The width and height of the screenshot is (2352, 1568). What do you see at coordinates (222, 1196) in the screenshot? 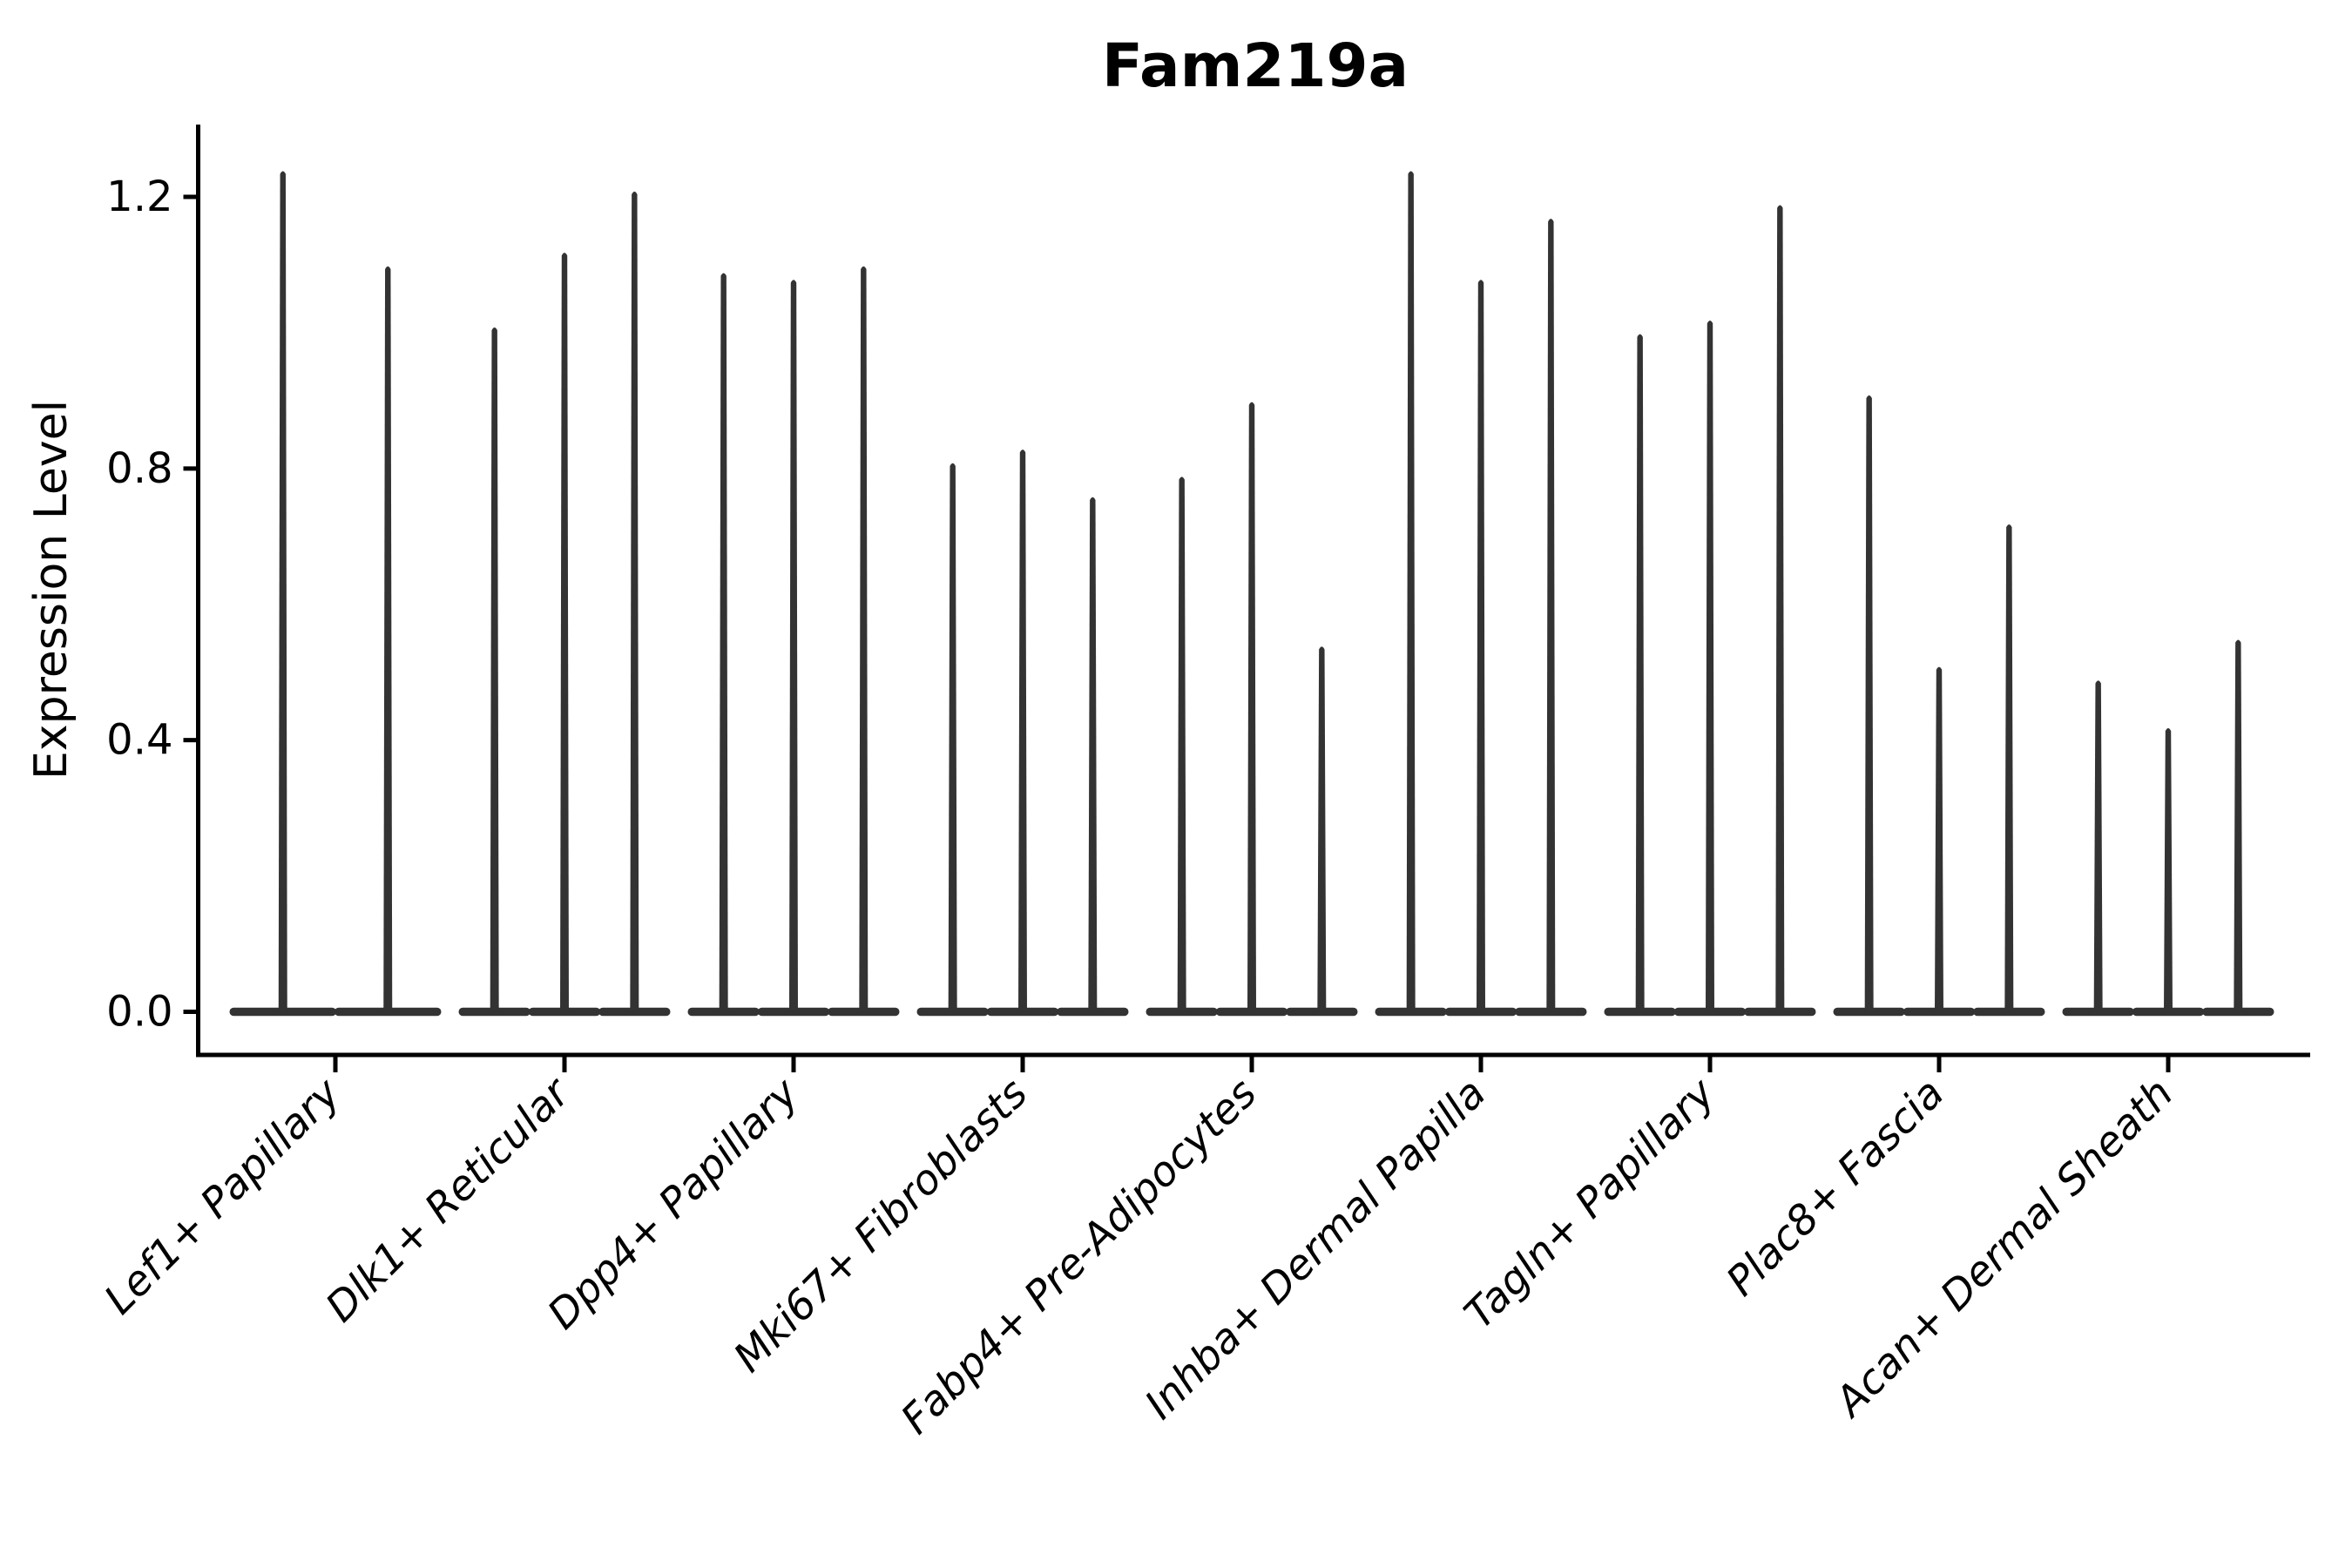
I see `x-tick-label: Lef1+ Papillary` at bounding box center [222, 1196].